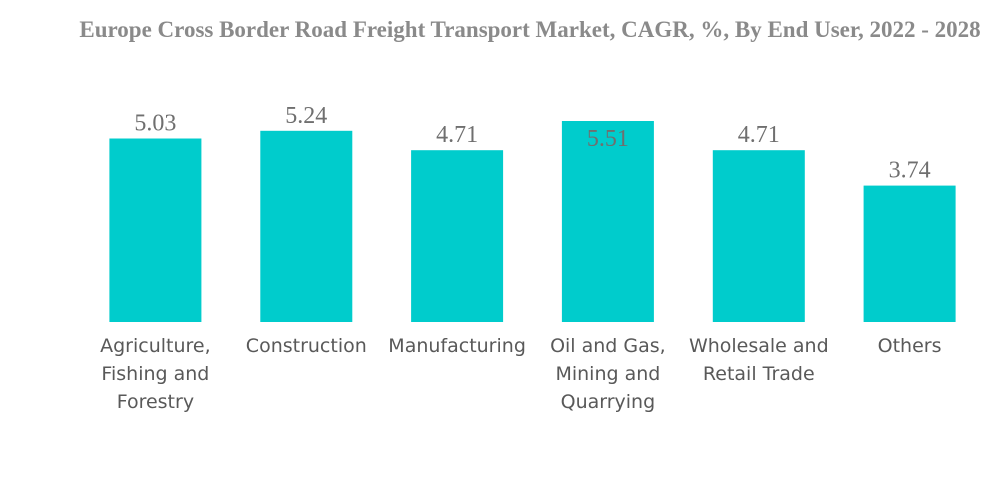  What do you see at coordinates (759, 374) in the screenshot?
I see `category-label-4-line-1: Retail Trade` at bounding box center [759, 374].